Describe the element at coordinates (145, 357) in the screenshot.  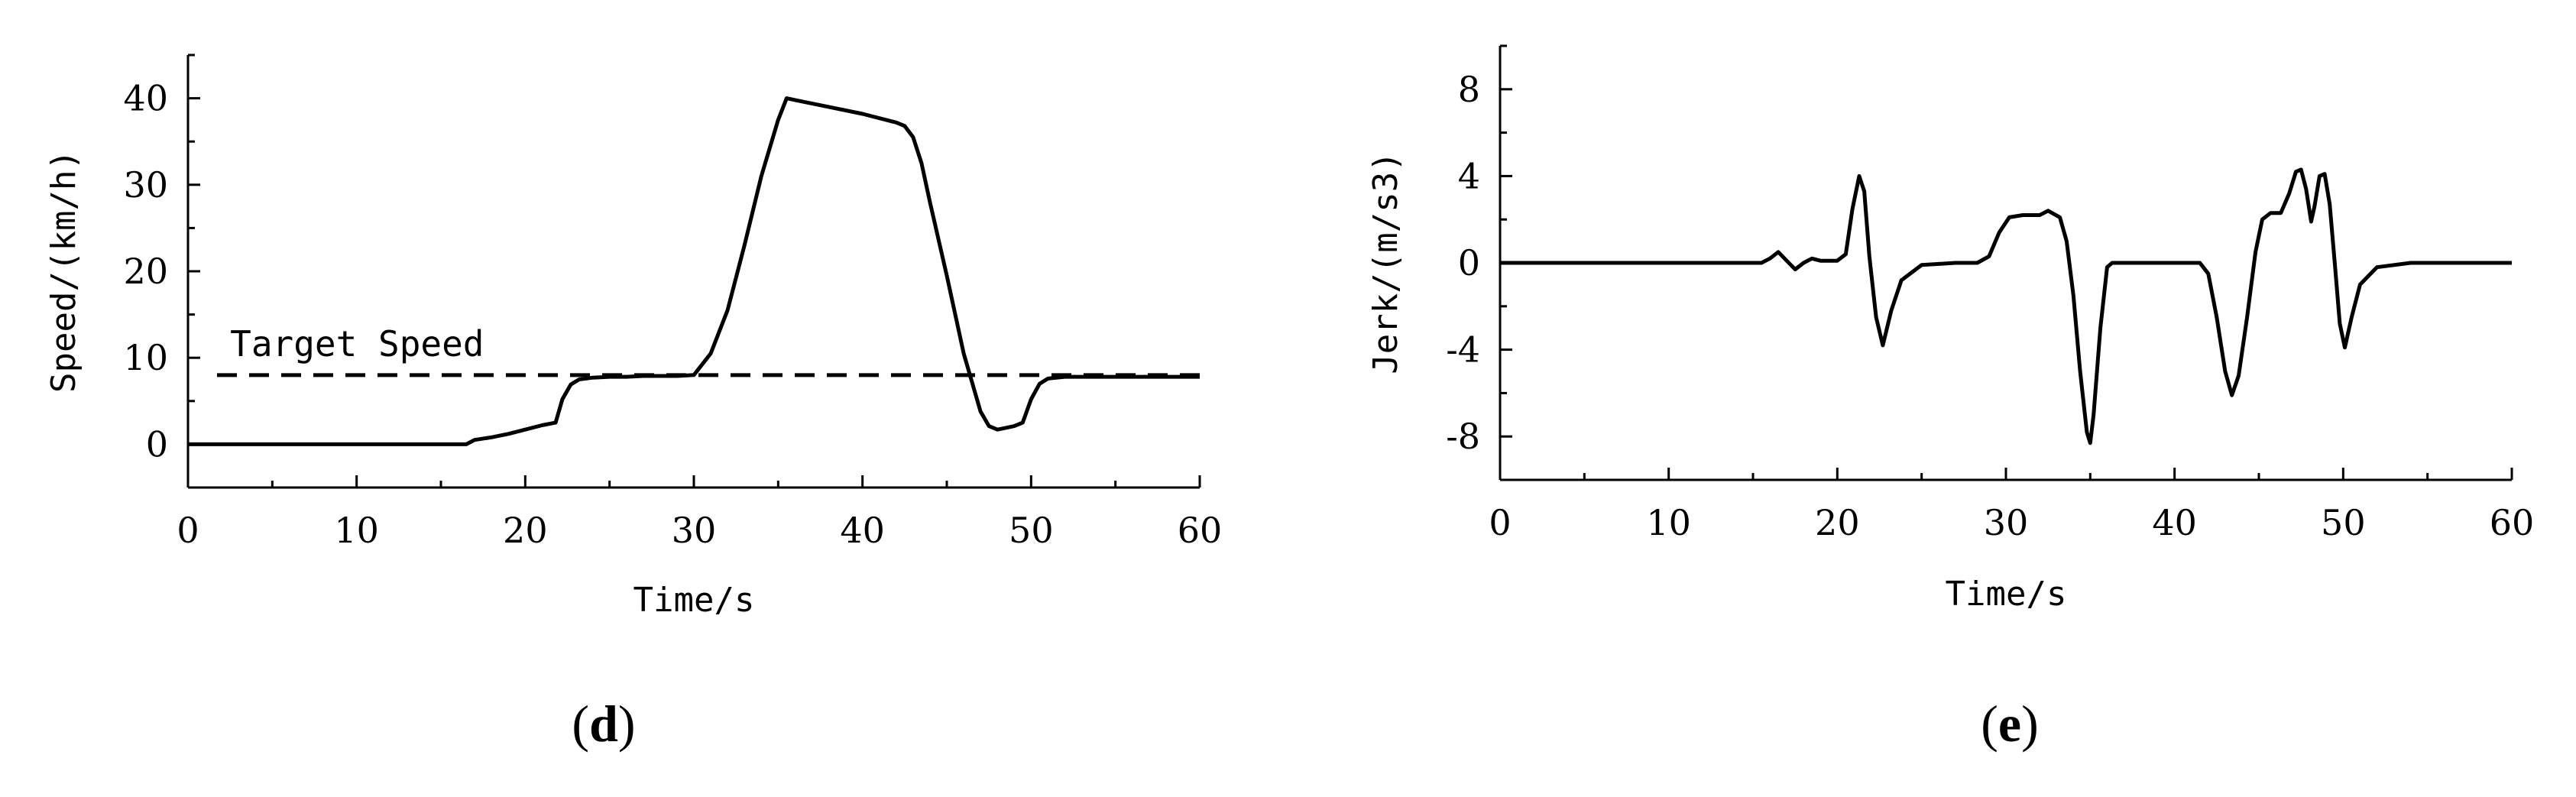
I see `y-tick-label: 10` at that location.